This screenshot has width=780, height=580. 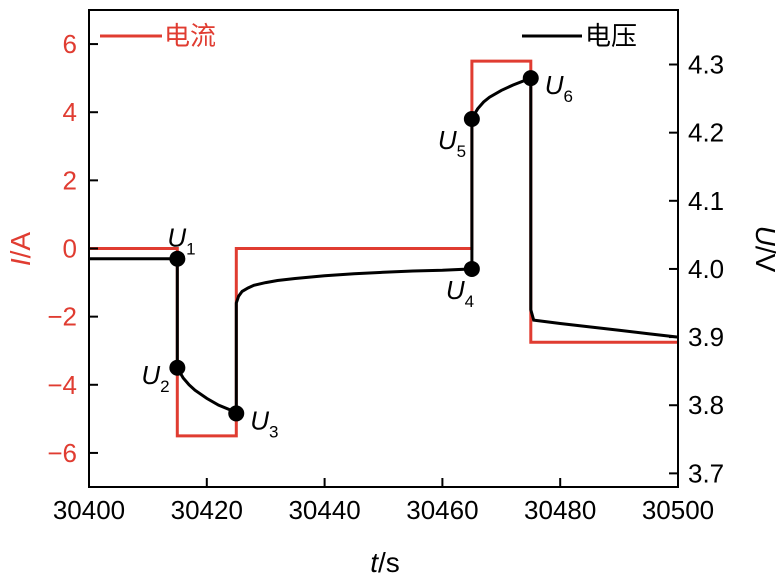 I want to click on y-left-axis-var: I, so click(x=20, y=262).